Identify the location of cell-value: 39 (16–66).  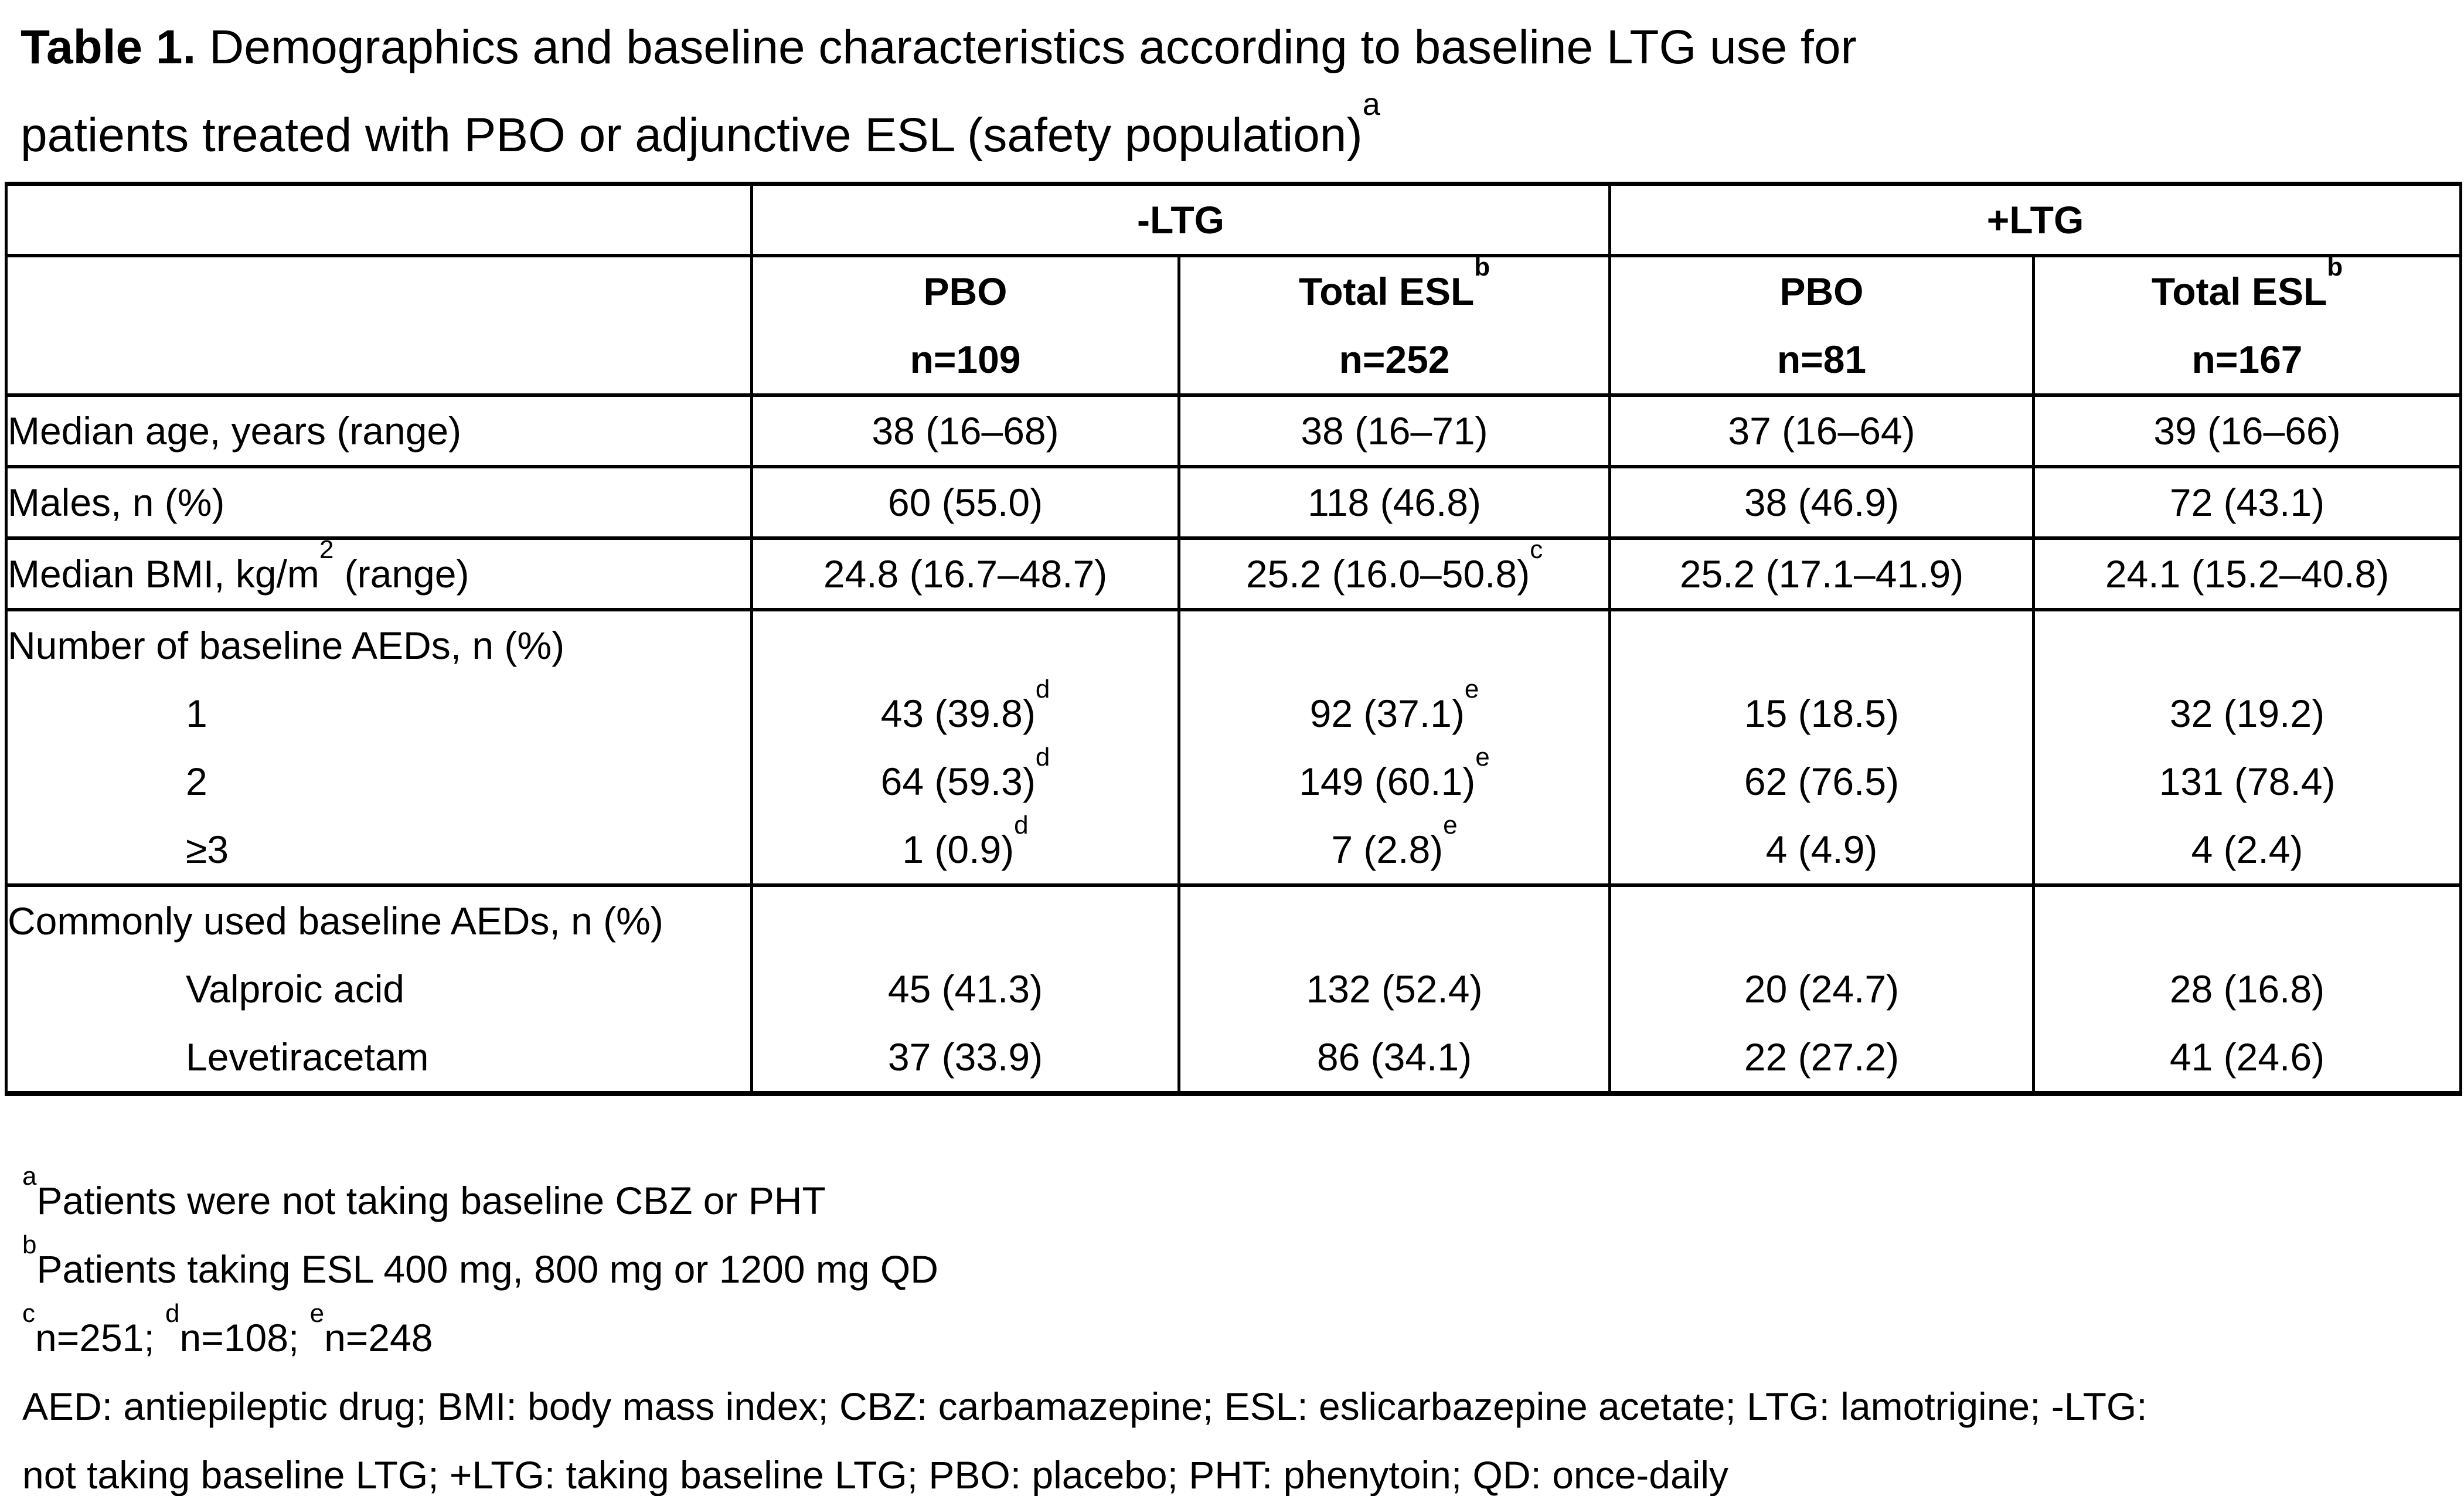
(2247, 430).